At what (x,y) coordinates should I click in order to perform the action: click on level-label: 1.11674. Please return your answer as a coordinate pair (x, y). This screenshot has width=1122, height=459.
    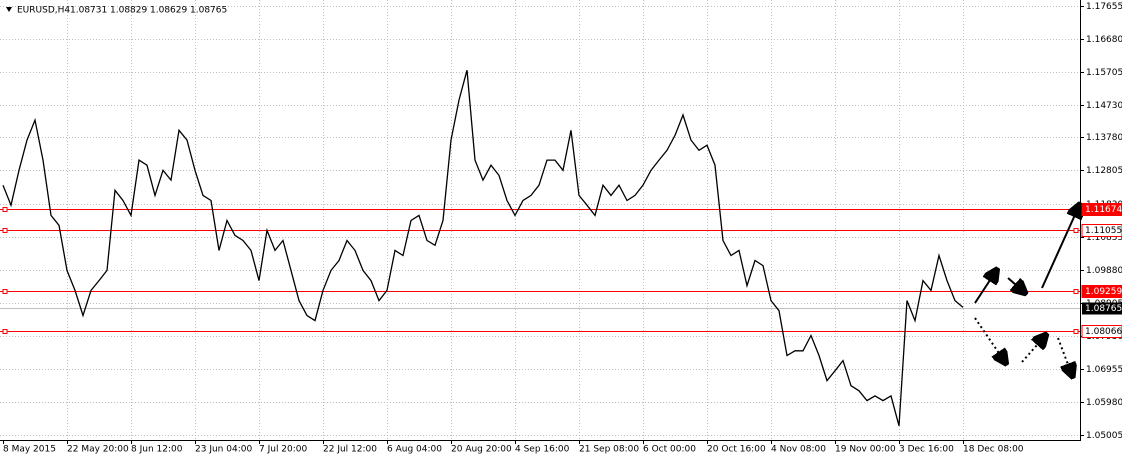
    Looking at the image, I should click on (1103, 210).